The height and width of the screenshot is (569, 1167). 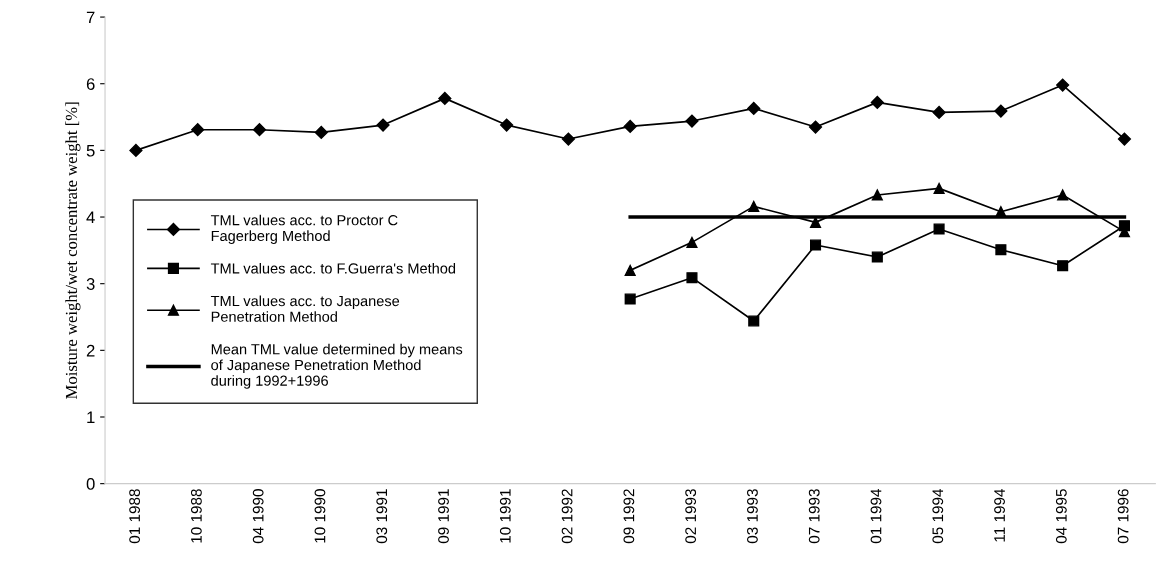 I want to click on x-tick-label: 07 1996, so click(x=1123, y=516).